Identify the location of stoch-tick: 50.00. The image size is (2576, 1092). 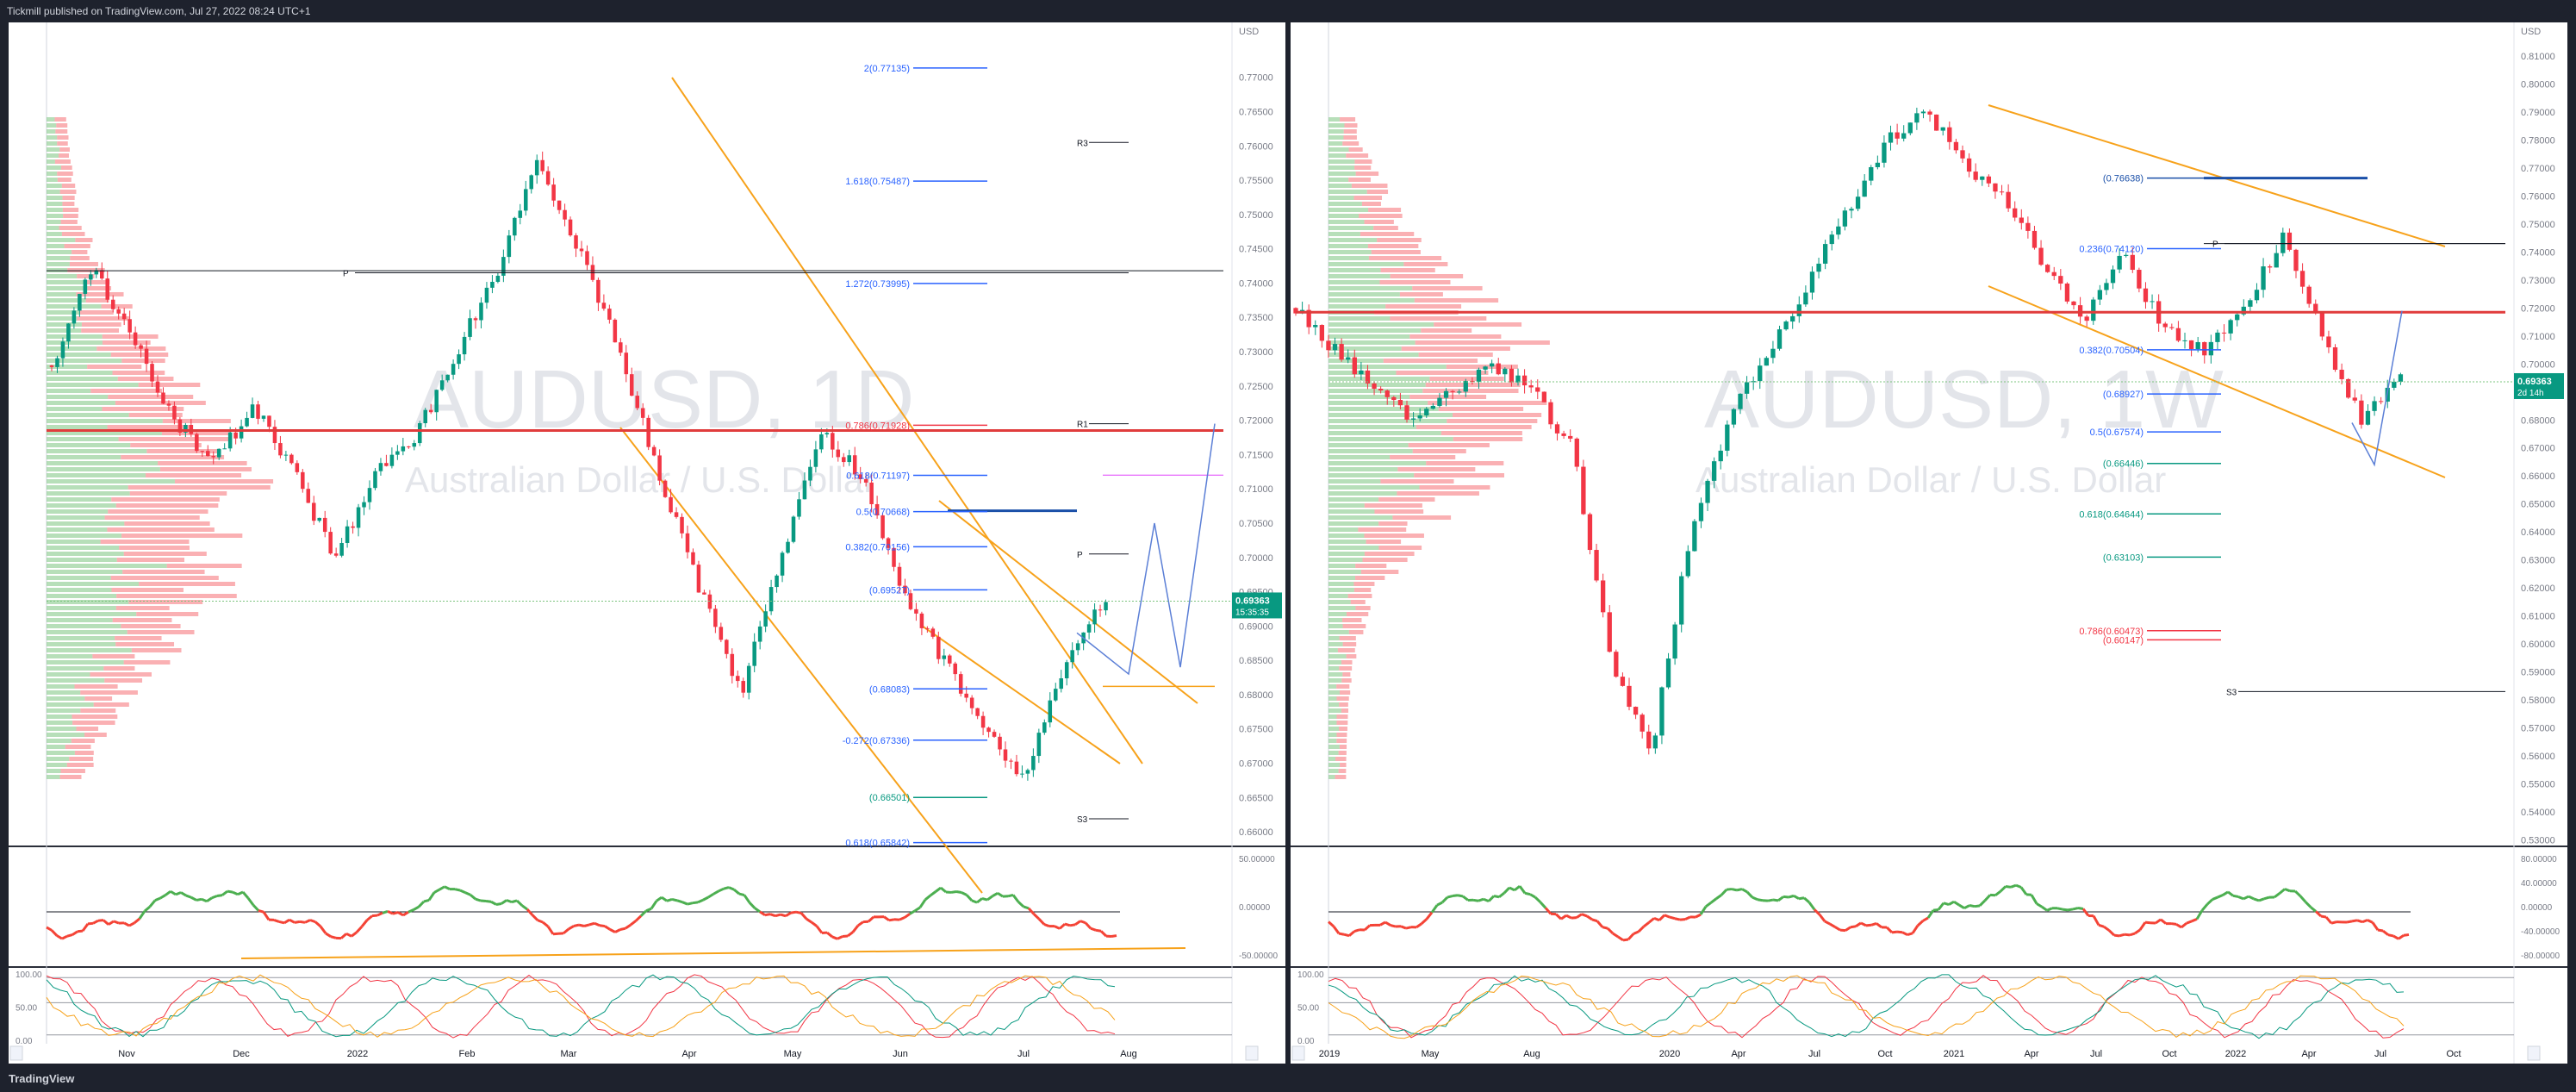
(1308, 1009).